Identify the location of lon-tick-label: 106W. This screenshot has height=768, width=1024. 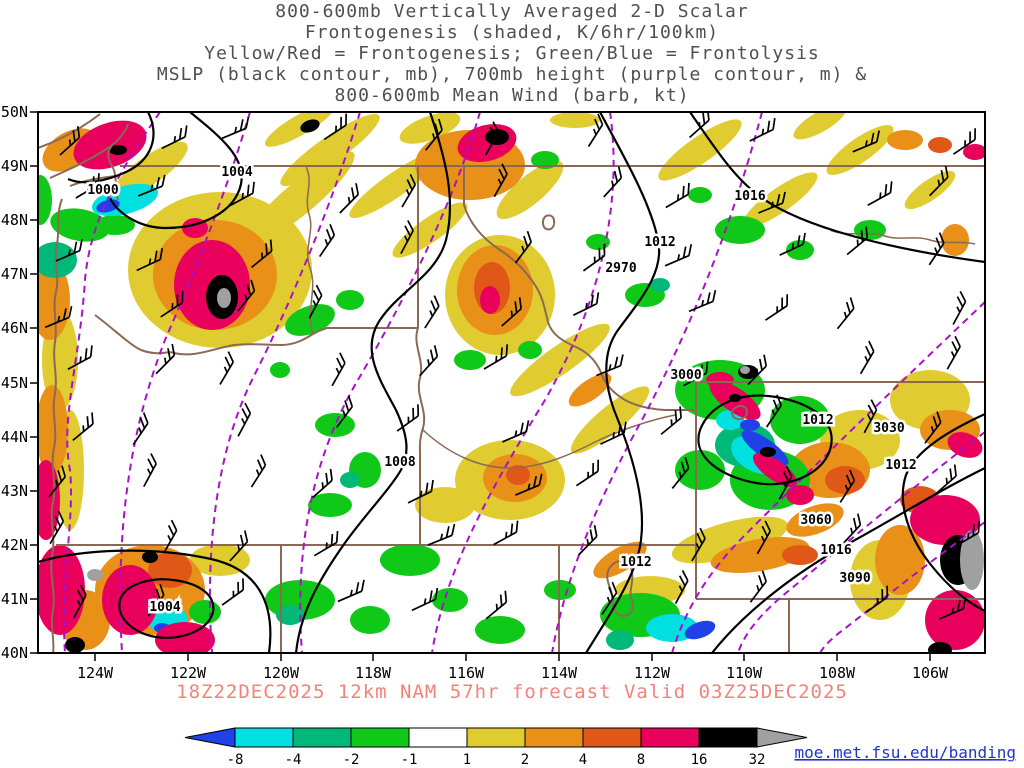
(930, 673).